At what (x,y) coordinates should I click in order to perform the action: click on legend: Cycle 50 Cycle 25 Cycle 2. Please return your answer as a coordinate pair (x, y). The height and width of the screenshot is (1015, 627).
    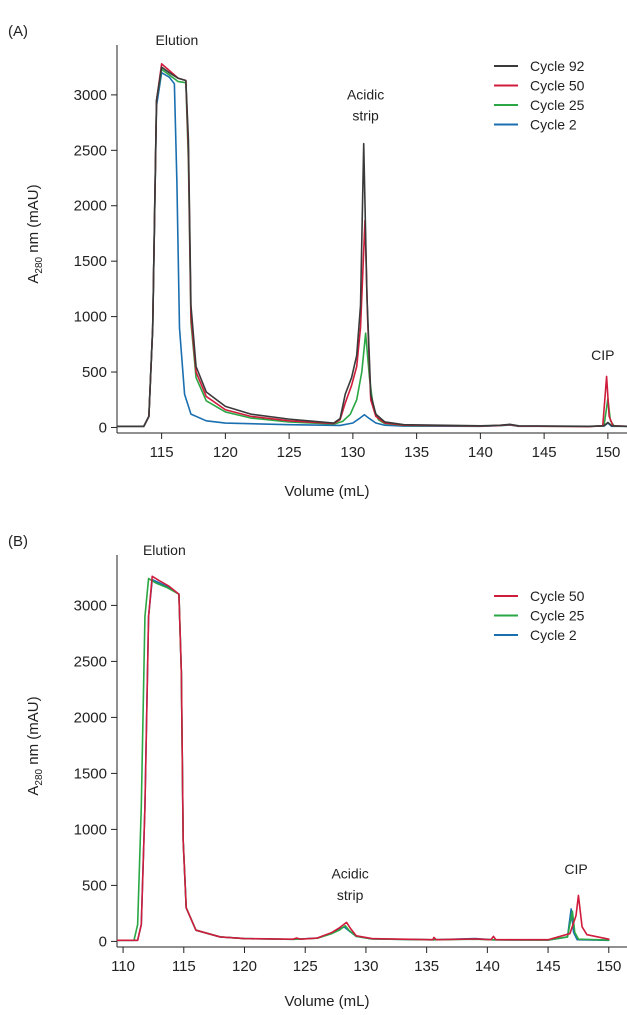
    Looking at the image, I should click on (539, 615).